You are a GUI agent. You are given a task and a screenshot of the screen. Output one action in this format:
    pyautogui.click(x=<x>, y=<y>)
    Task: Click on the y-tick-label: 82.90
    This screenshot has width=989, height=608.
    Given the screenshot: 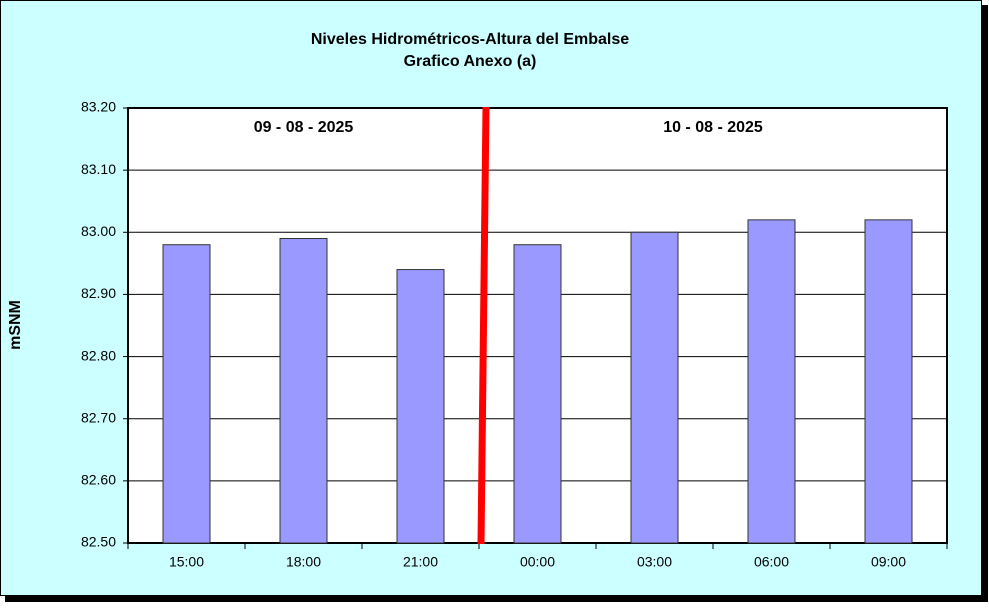 What is the action you would take?
    pyautogui.click(x=98, y=293)
    